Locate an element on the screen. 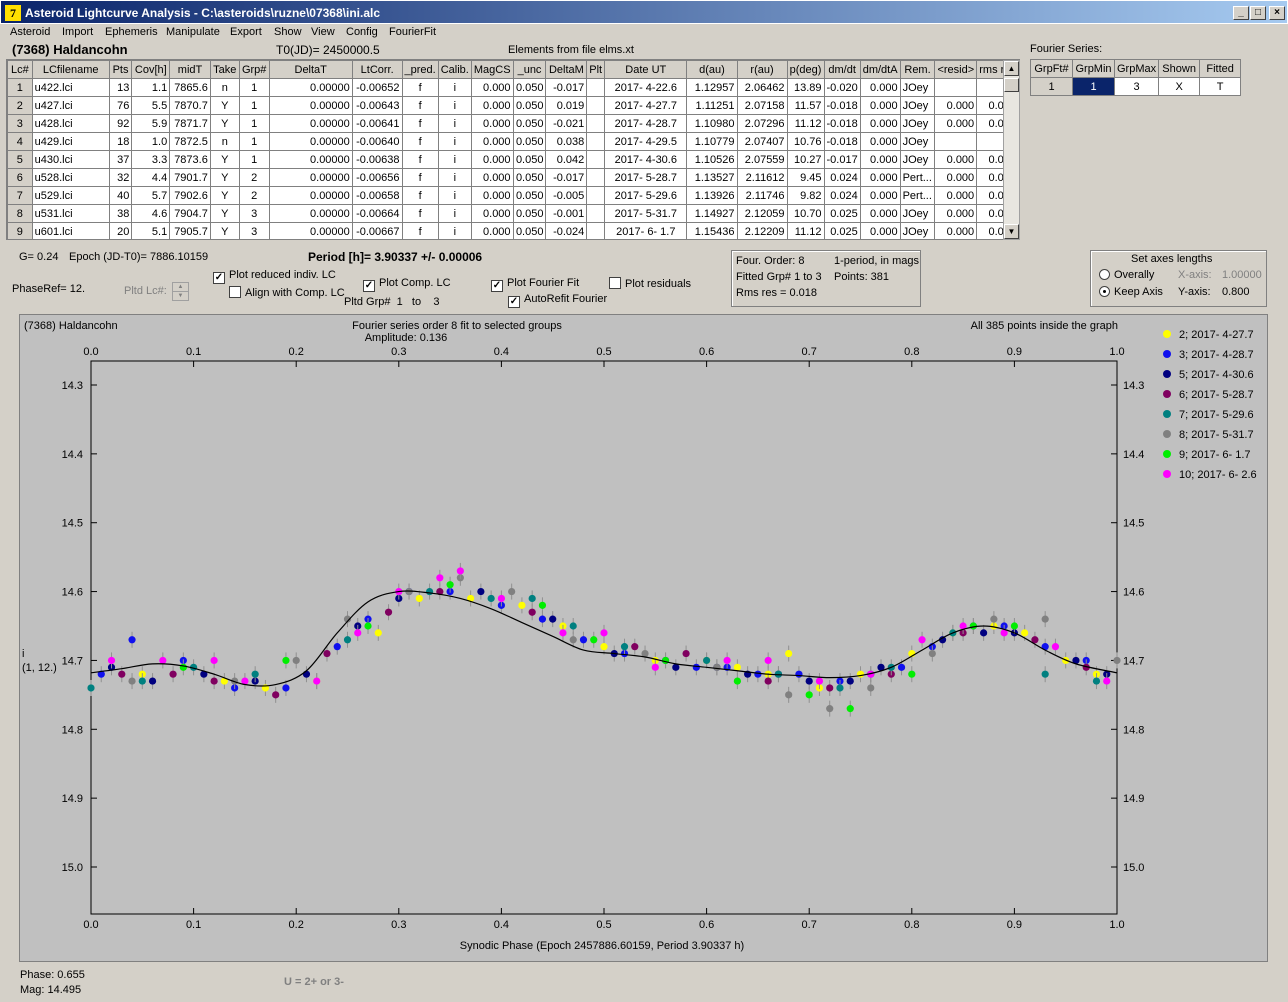 This screenshot has width=1288, height=1002. table-cell: 1.10779 is located at coordinates (712, 141).